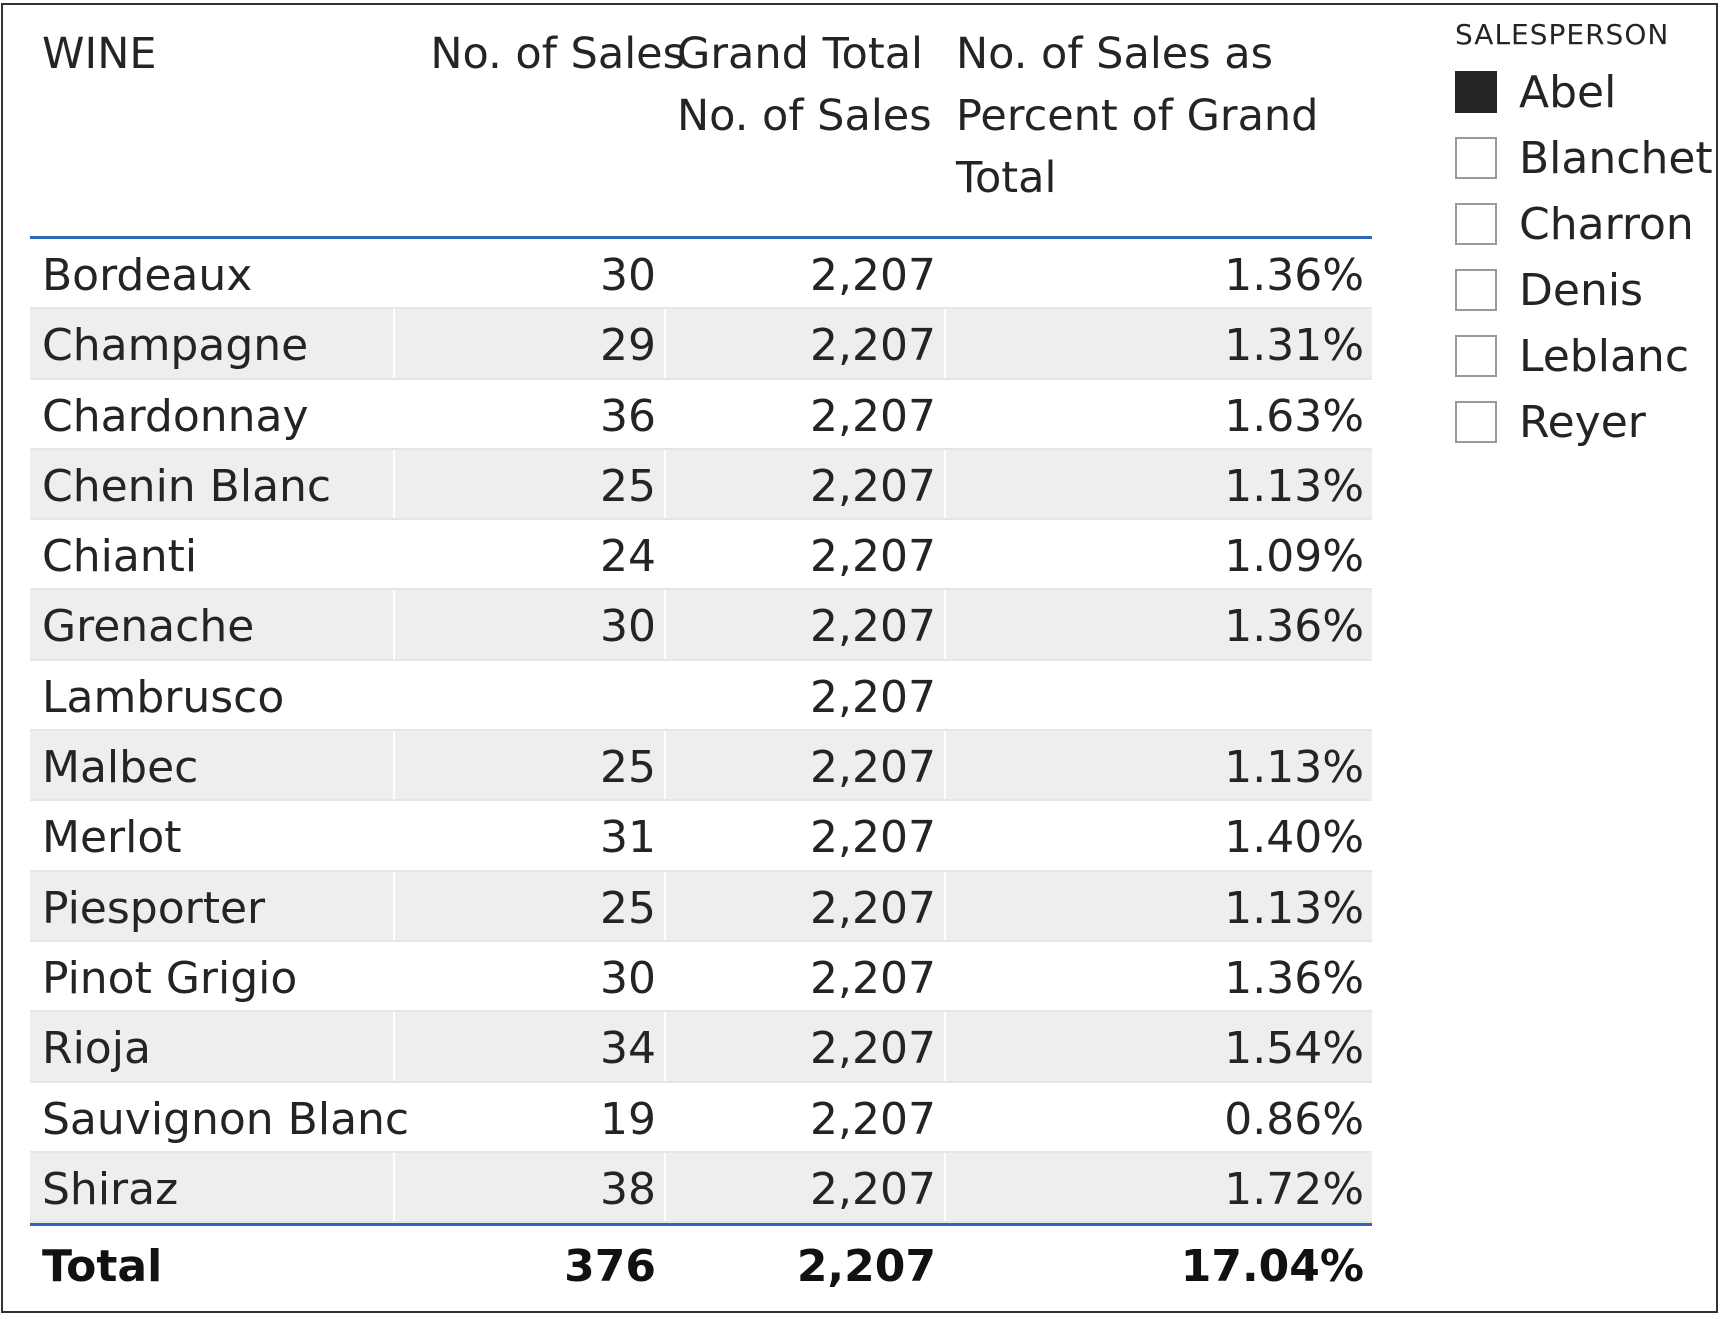 This screenshot has height=1319, width=1725. I want to click on cell-wine: Bordeaux, so click(147, 275).